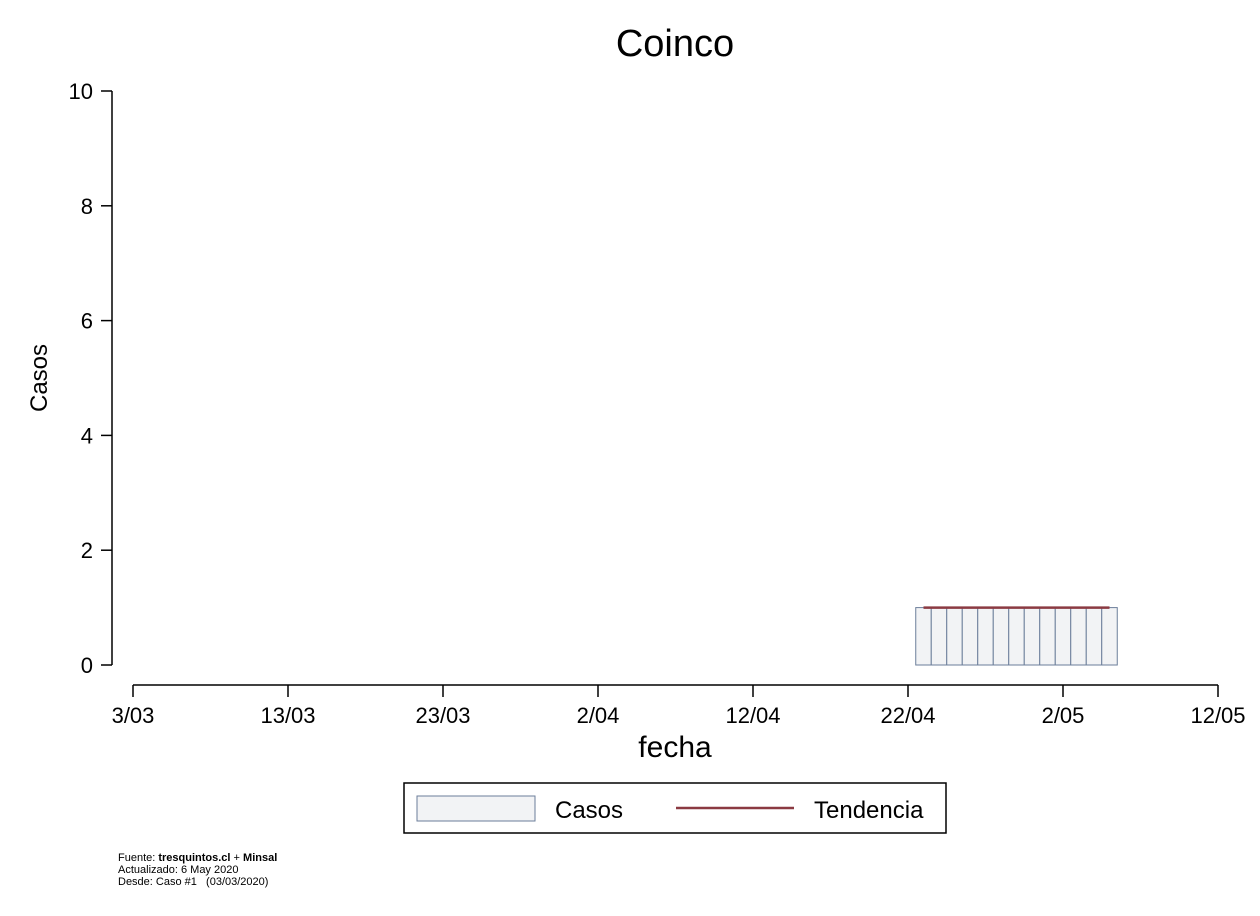 This screenshot has height=916, width=1260. What do you see at coordinates (193, 882) in the screenshot?
I see `footnote-since: Desde: Caso #1 (03/03/2020)` at bounding box center [193, 882].